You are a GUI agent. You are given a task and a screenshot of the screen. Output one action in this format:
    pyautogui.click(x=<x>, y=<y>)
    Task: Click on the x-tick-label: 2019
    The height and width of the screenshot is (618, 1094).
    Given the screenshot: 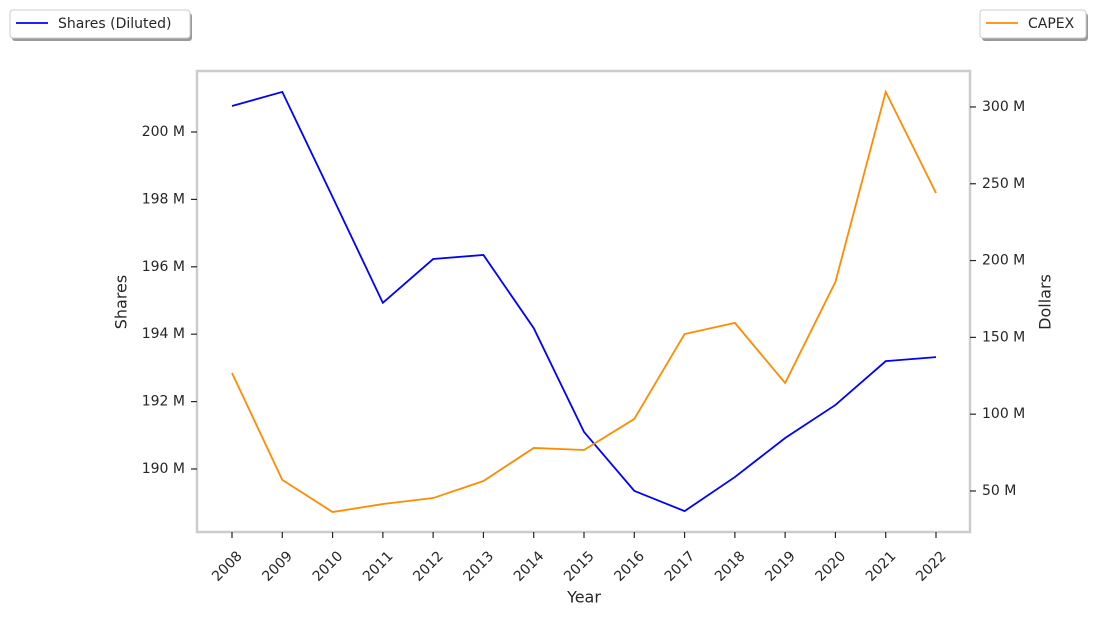 What is the action you would take?
    pyautogui.click(x=780, y=566)
    